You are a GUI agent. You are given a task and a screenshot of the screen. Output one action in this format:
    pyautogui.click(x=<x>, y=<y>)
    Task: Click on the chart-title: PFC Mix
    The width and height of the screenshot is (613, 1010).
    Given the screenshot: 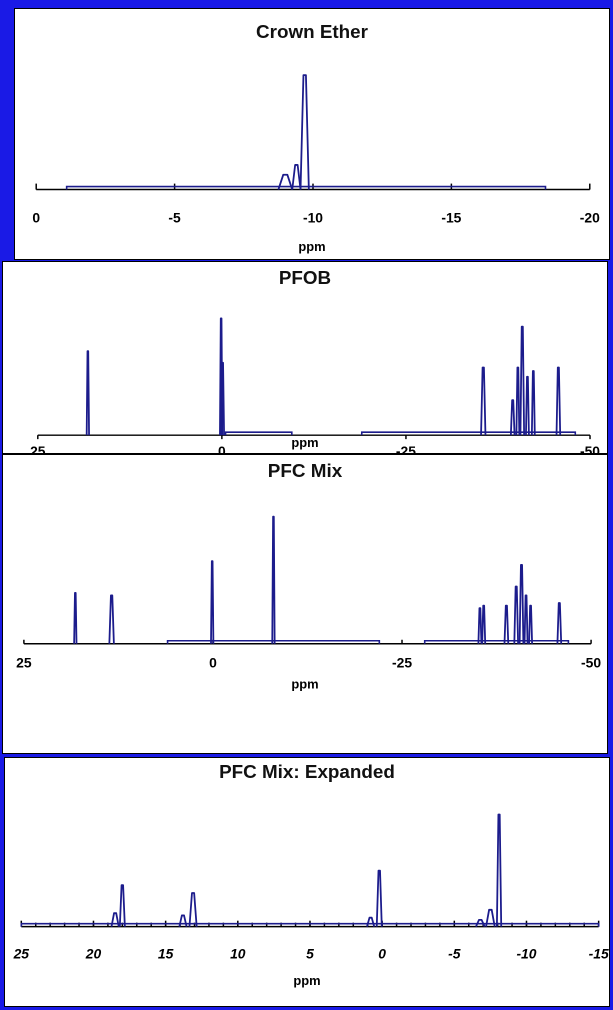 What is the action you would take?
    pyautogui.click(x=305, y=470)
    